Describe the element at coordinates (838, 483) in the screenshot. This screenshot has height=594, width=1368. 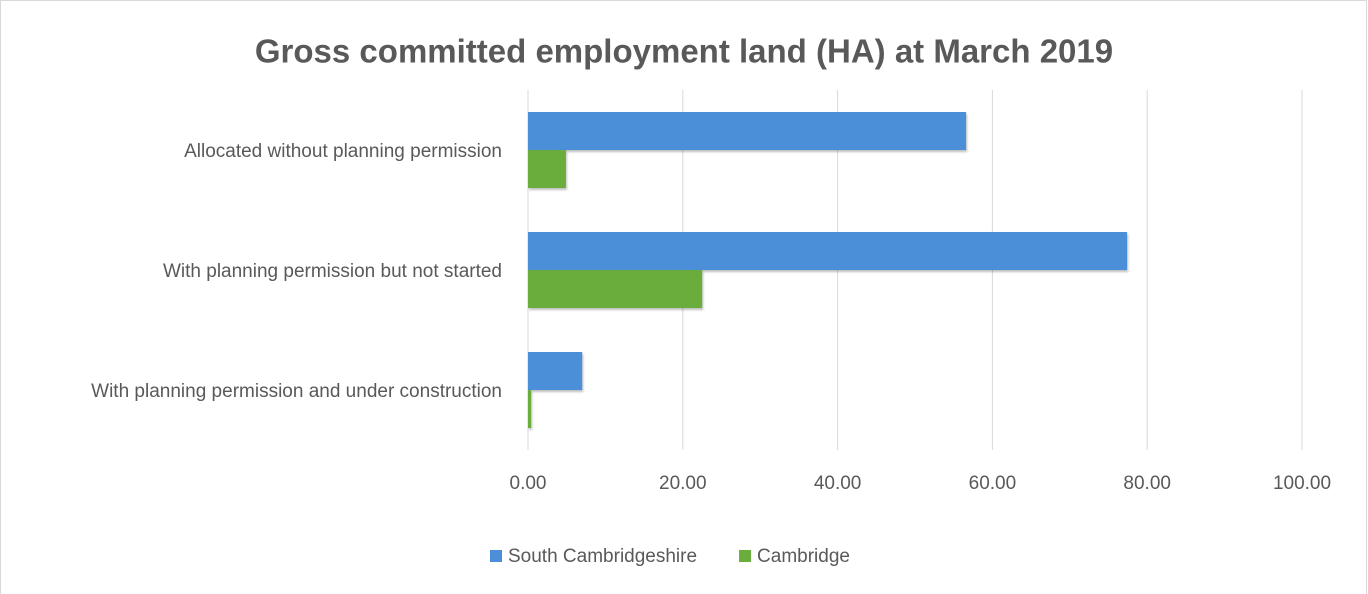
I see `x-tick-label: 40.00` at that location.